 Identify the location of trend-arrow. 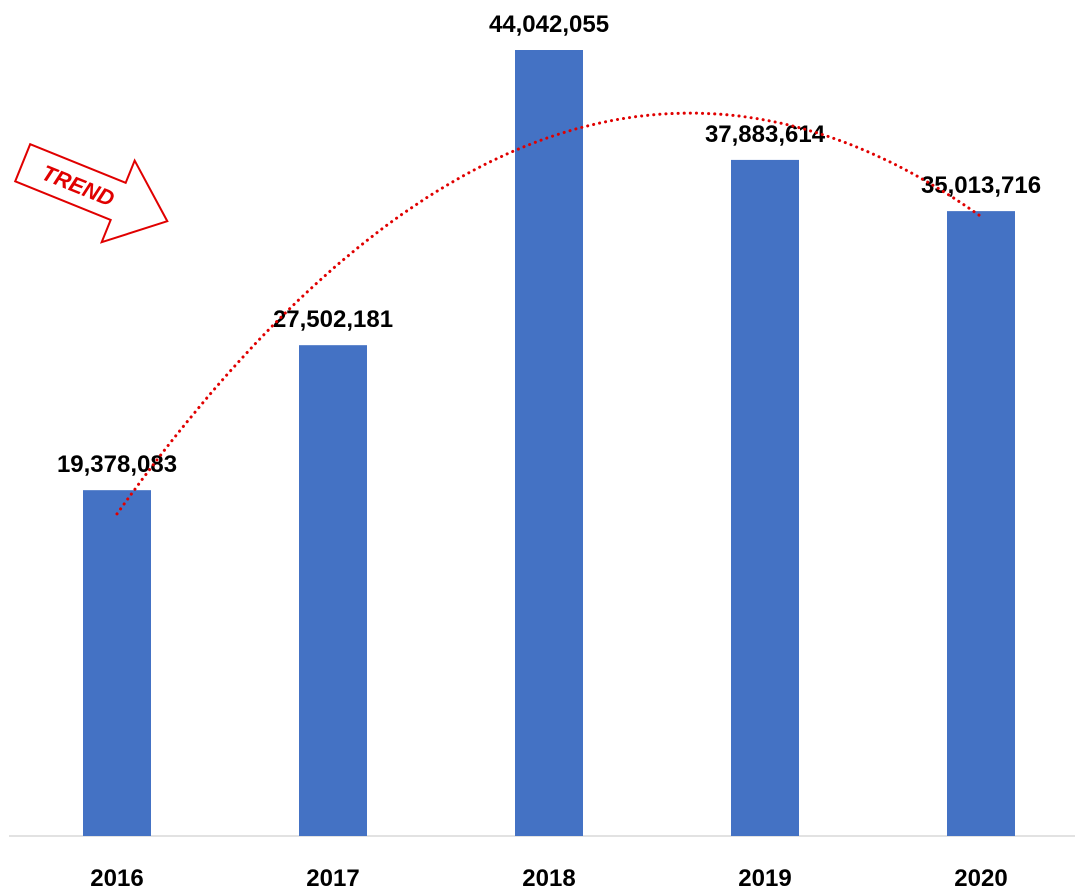
(91, 193).